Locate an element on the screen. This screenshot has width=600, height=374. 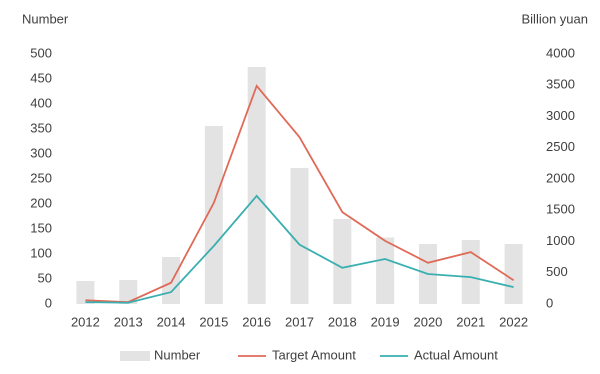
x-tick-label: 2016 is located at coordinates (256, 321).